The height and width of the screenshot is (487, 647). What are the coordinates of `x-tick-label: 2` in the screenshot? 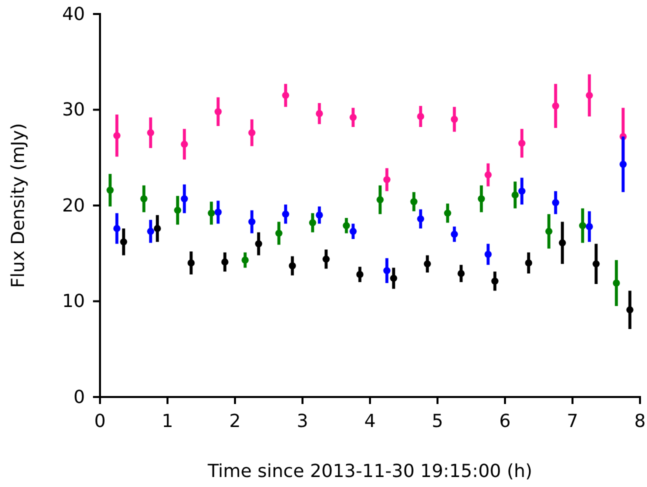 It's located at (235, 421).